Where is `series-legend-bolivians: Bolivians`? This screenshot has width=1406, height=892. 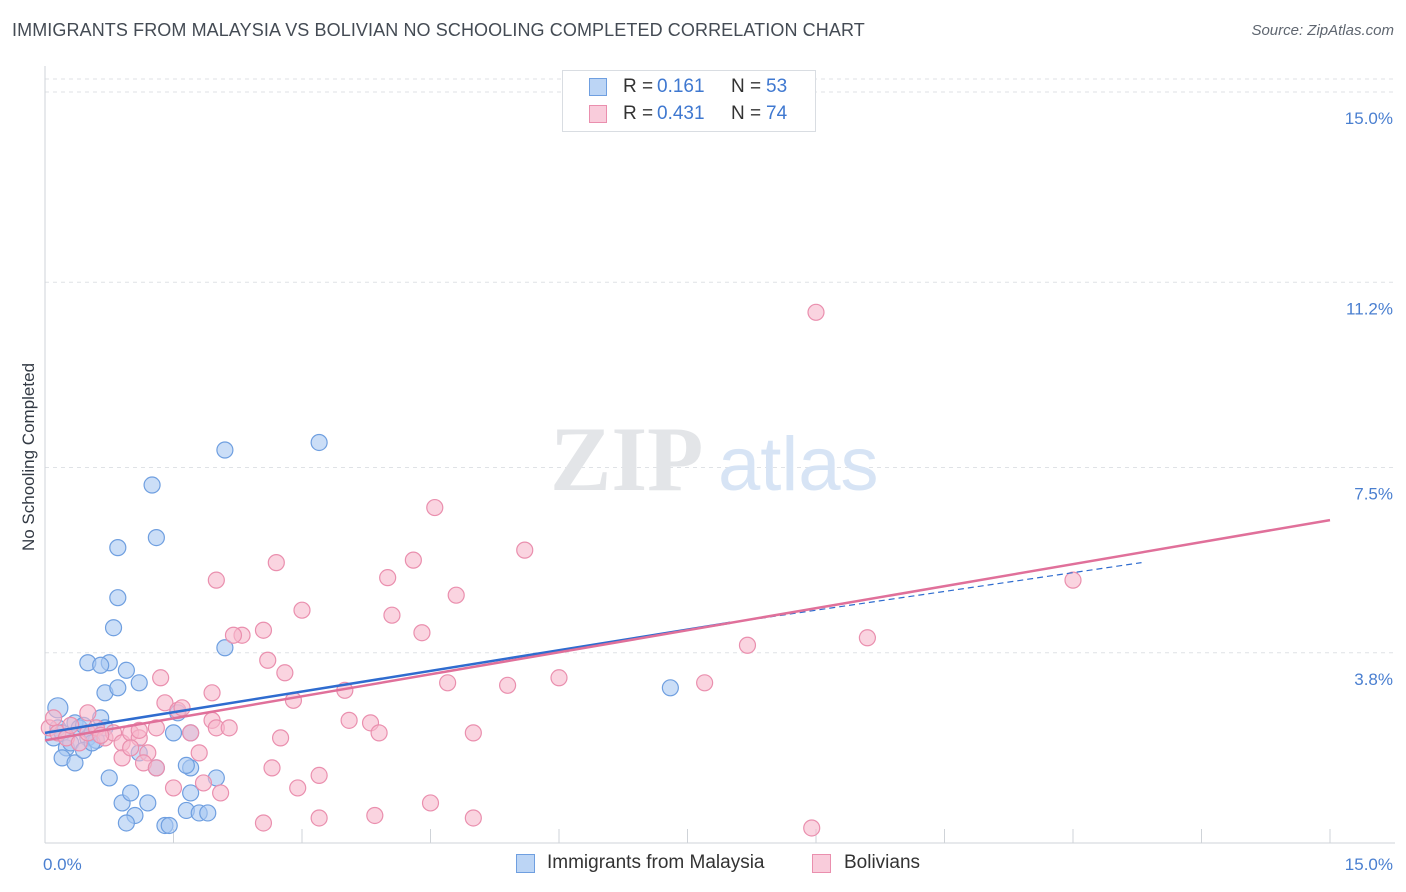
series-legend-bolivians: Bolivians is located at coordinates (882, 864).